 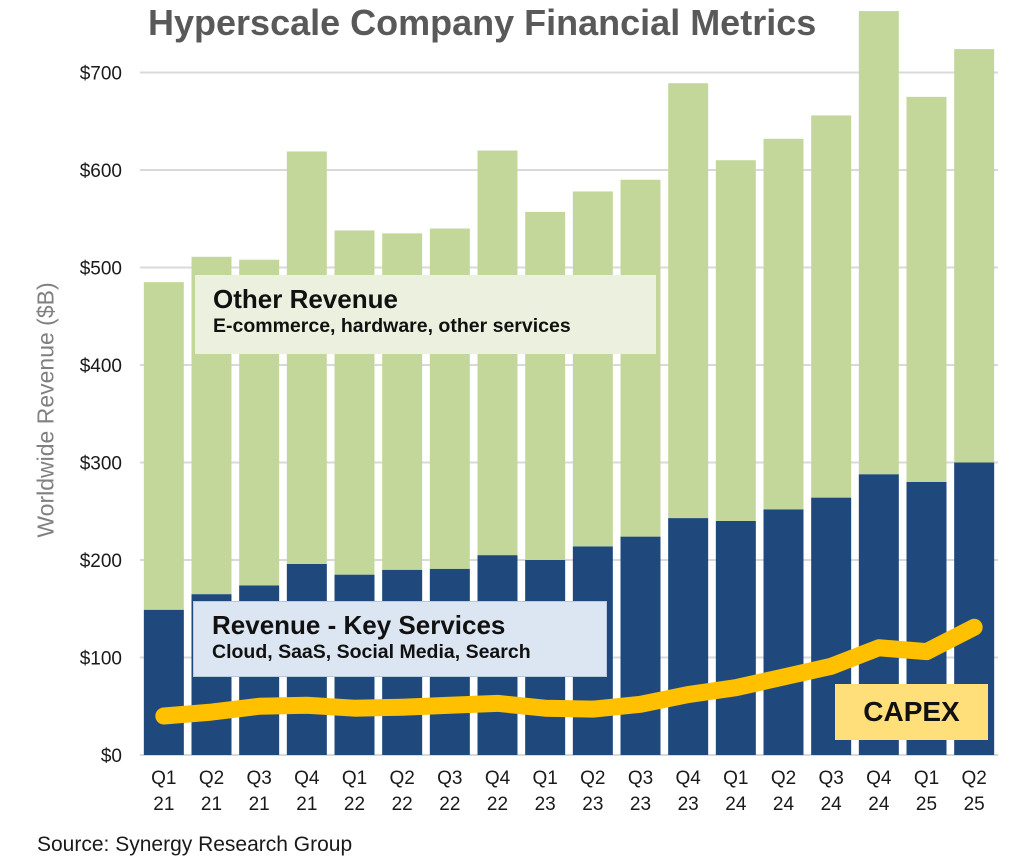 What do you see at coordinates (101, 269) in the screenshot?
I see `y-tick-label: $500` at bounding box center [101, 269].